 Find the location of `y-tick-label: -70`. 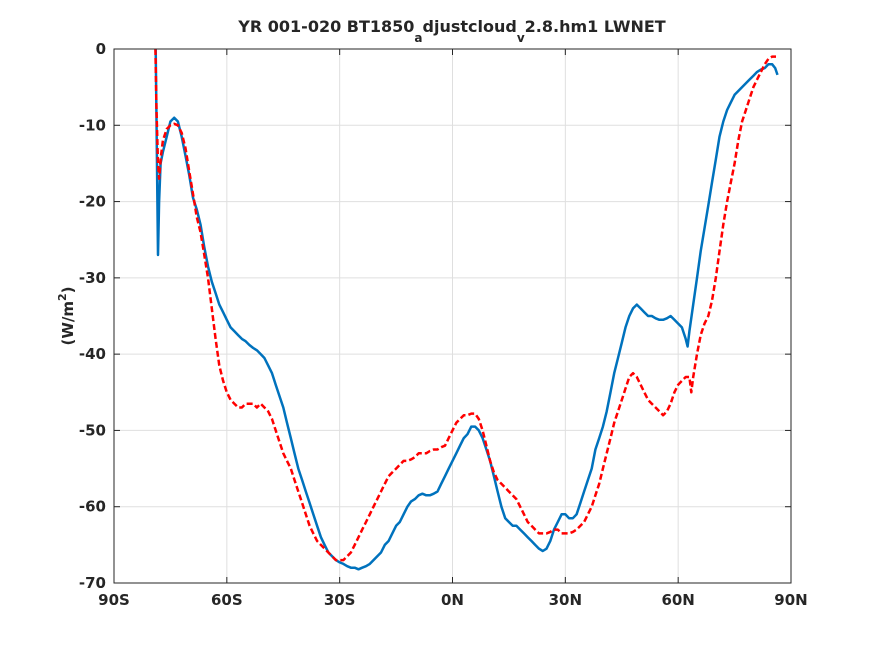

y-tick-label: -70 is located at coordinates (92, 583).